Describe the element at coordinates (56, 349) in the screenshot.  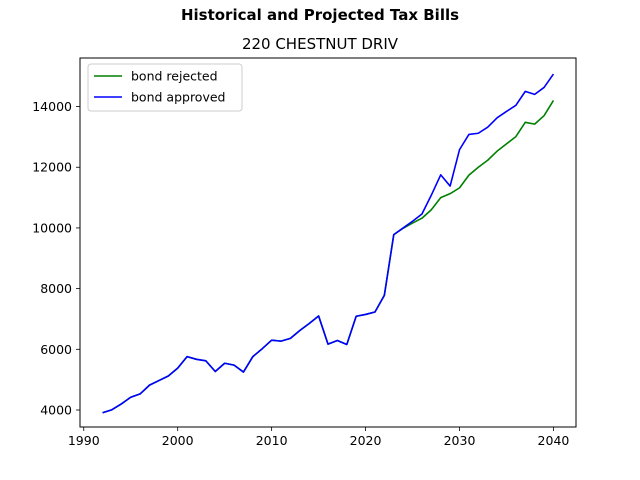
I see `y-tick-label: 6000` at that location.